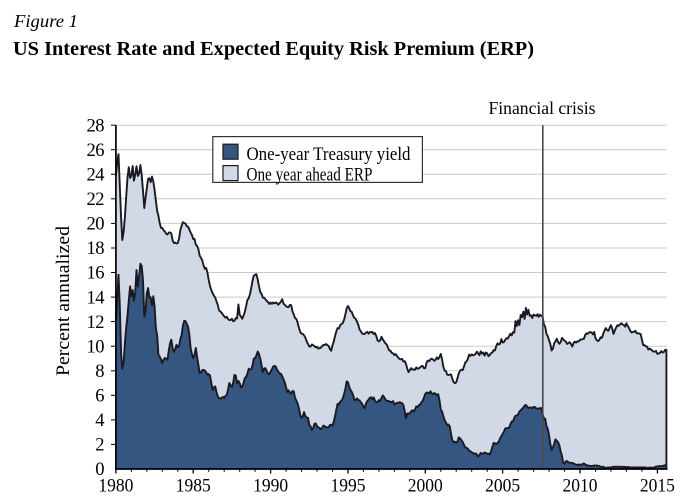  I want to click on svg-text: 2010, so click(580, 487).